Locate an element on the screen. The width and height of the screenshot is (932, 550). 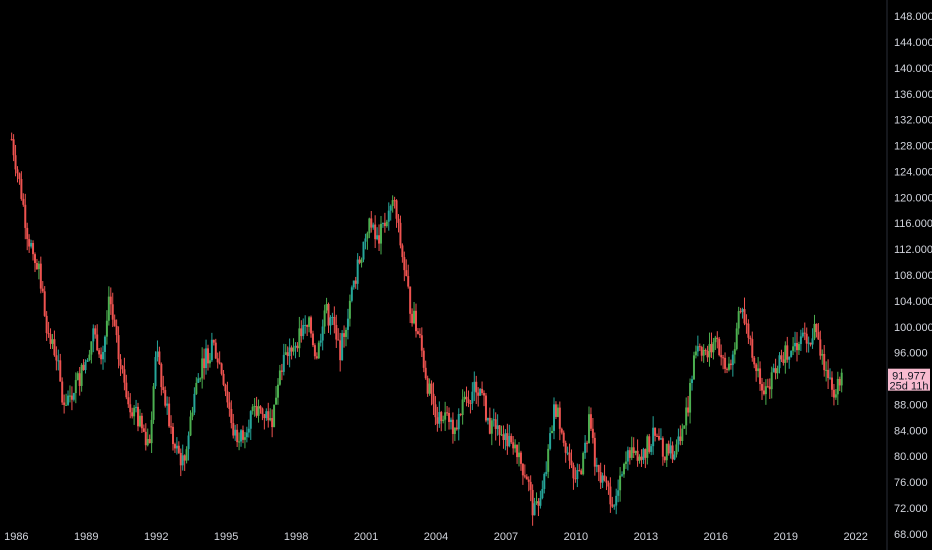
current-price-tag: 91.977 25d 11h is located at coordinates (909, 380).